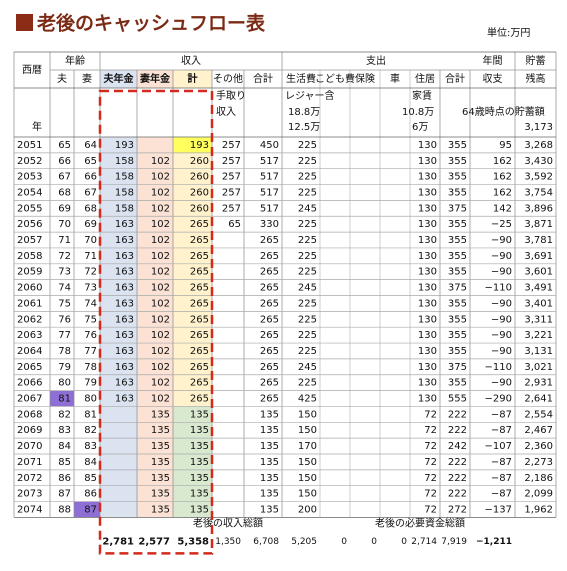 Image resolution: width=567 pixels, height=571 pixels. Describe the element at coordinates (90, 161) in the screenshot. I see `cell: 65` at that location.